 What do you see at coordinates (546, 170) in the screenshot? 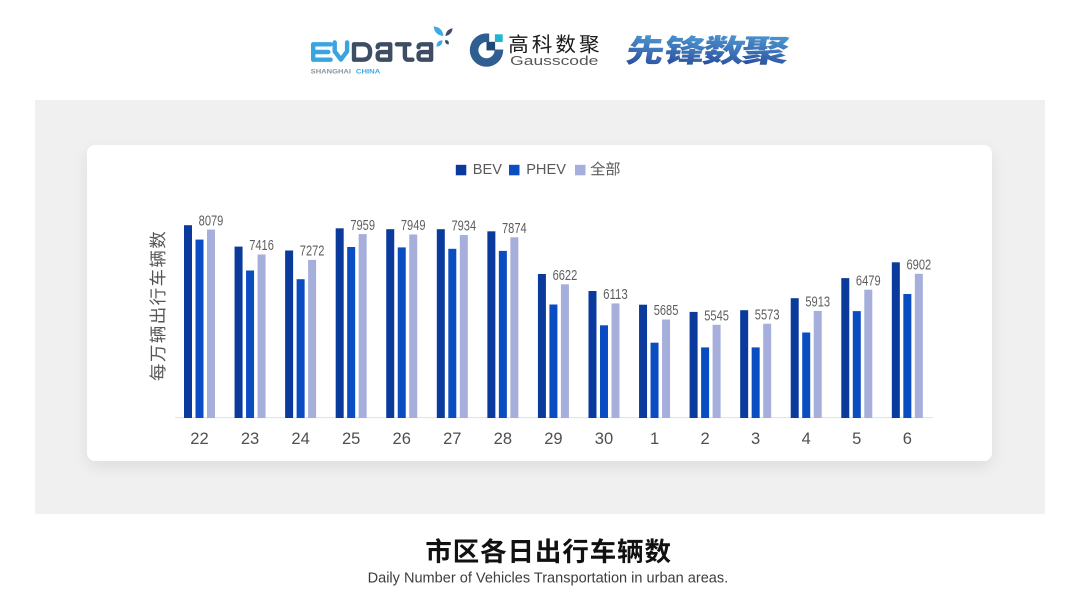
I see `svg-text: PHEV` at bounding box center [546, 170].